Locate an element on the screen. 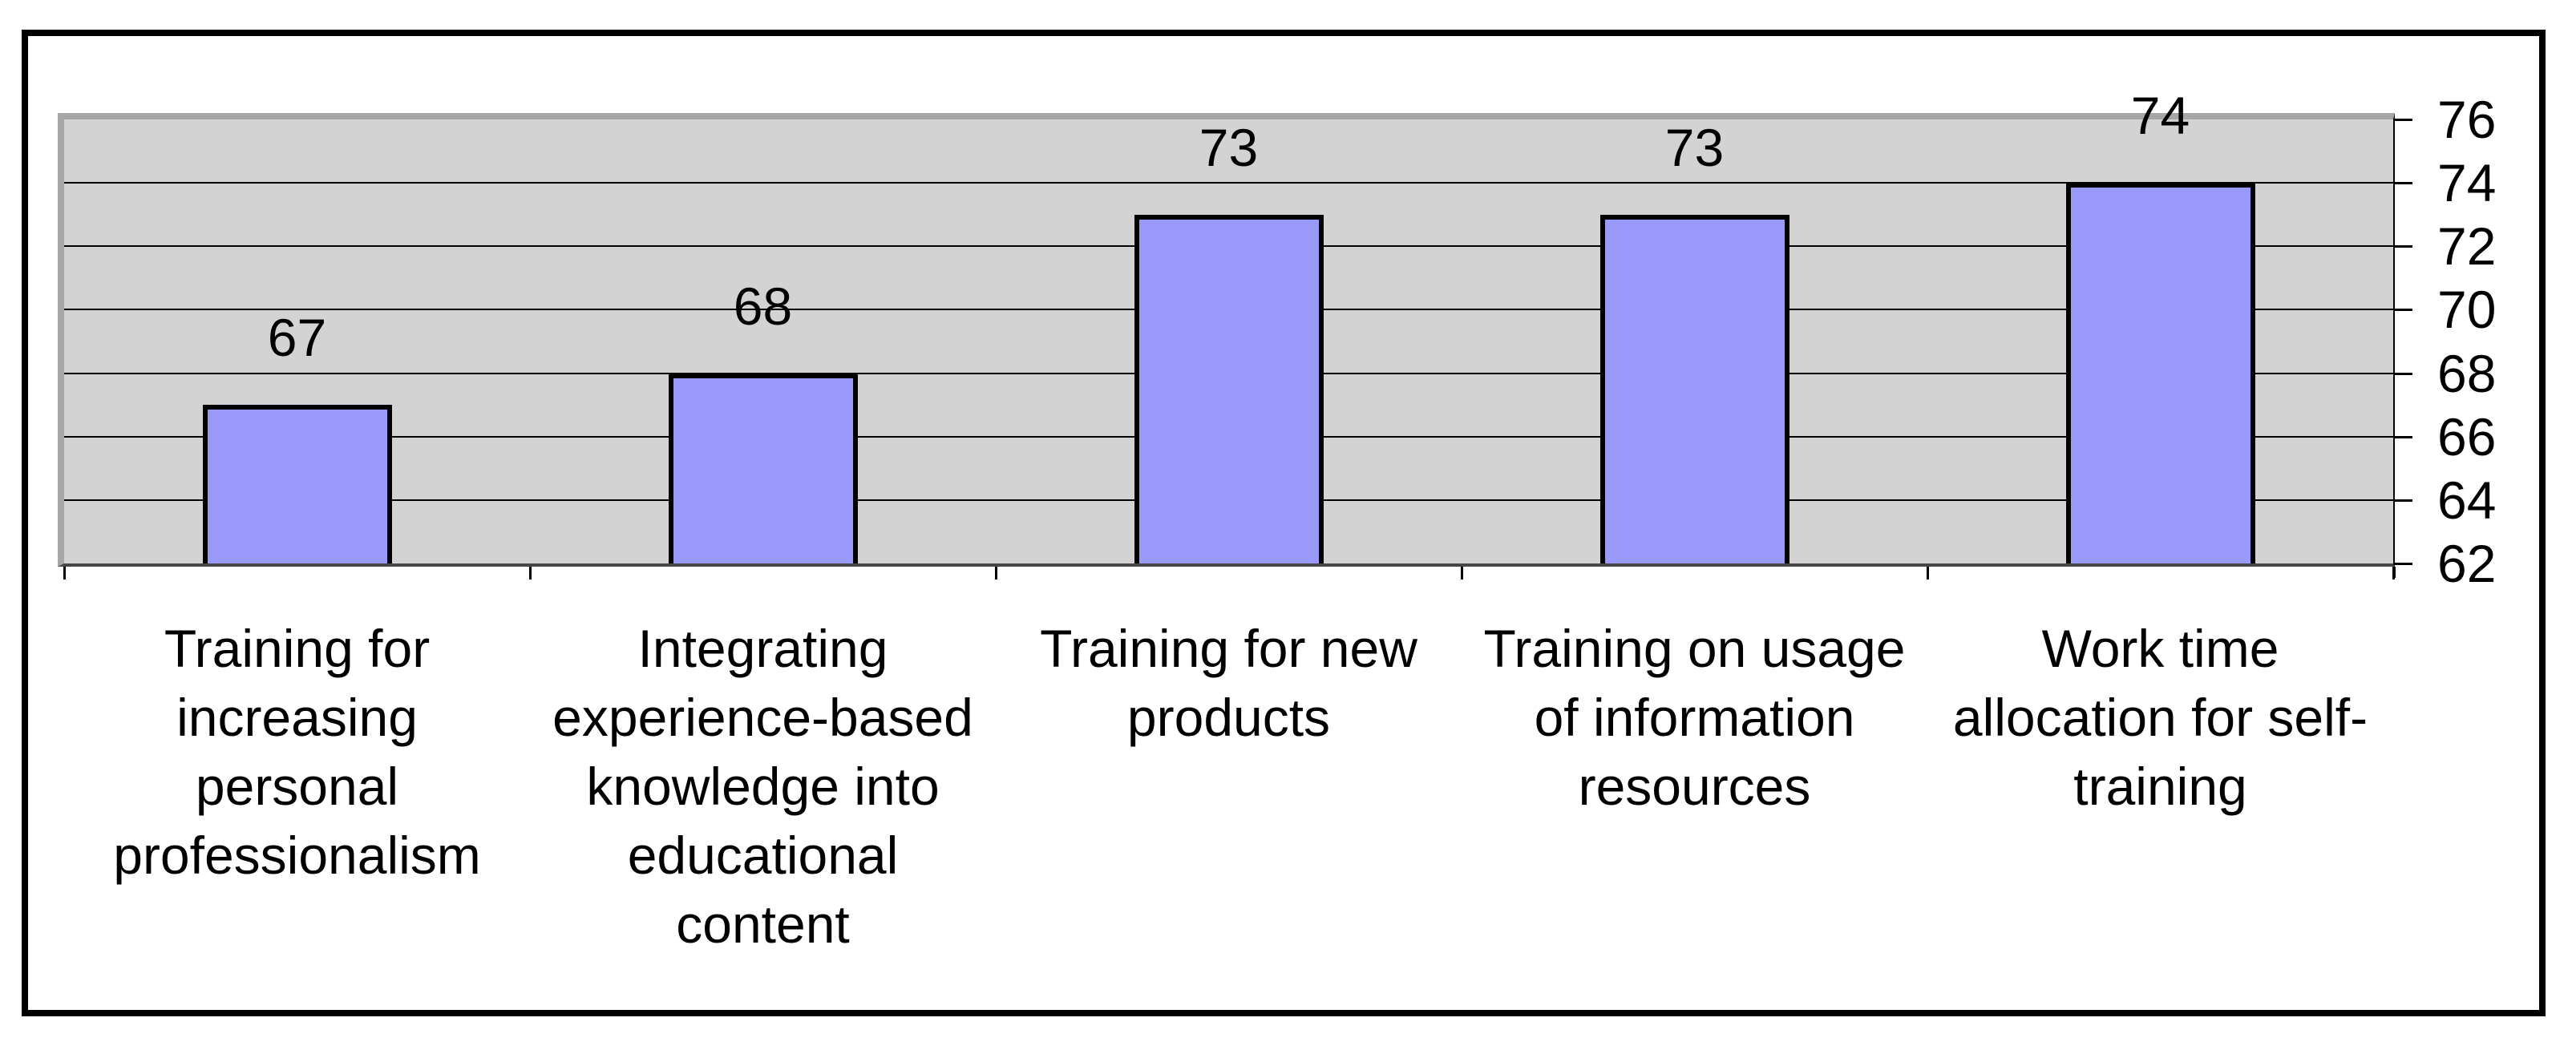 The width and height of the screenshot is (2576, 1054). category-label-line: content is located at coordinates (763, 924).